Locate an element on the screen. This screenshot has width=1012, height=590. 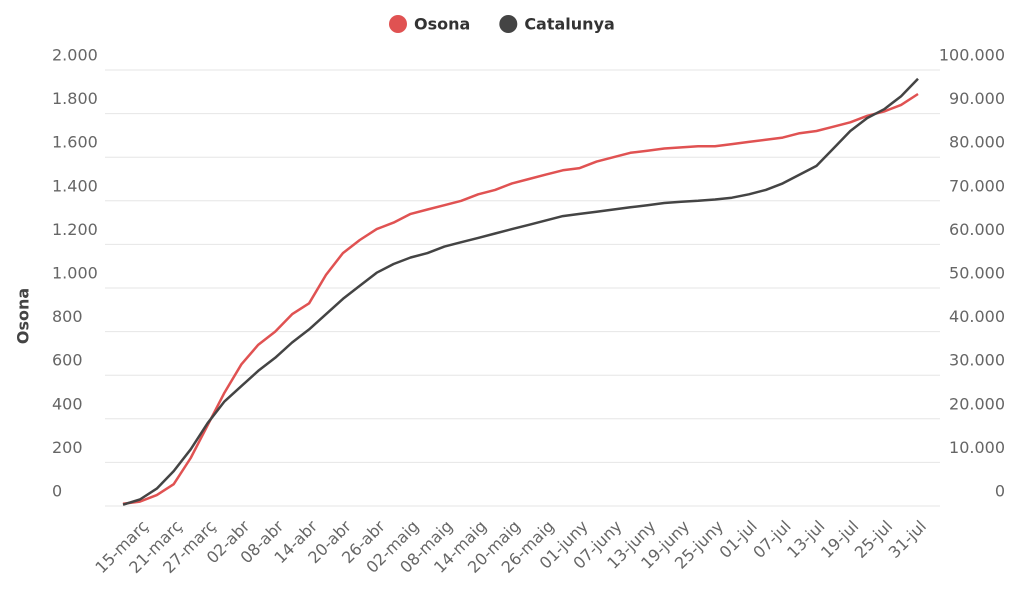
y2-tick-label: 90.000 is located at coordinates (977, 98).